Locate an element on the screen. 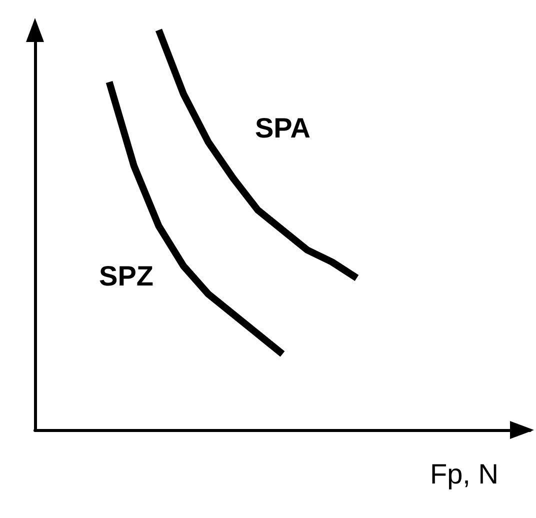 The height and width of the screenshot is (518, 536). series-label: SPZ is located at coordinates (126, 276).